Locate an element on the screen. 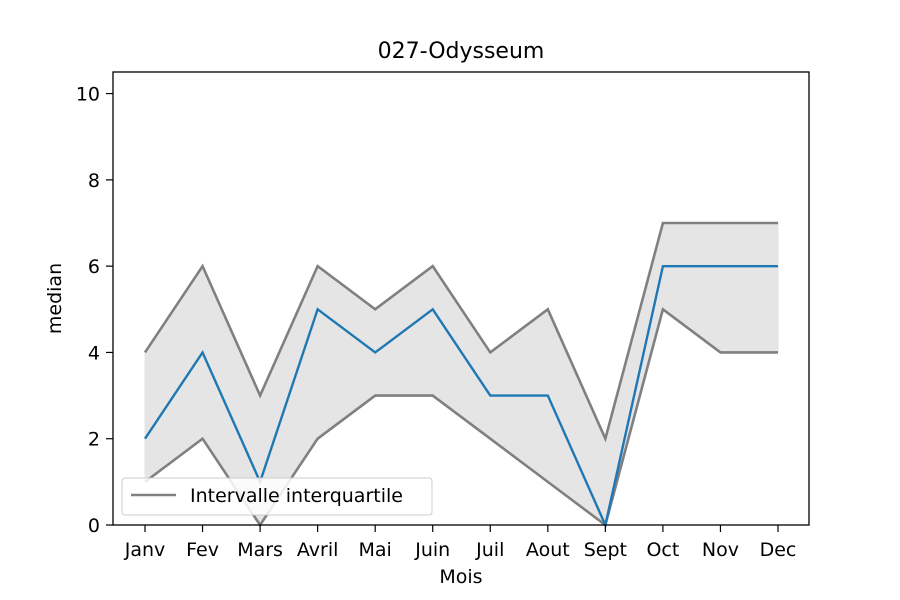 This screenshot has width=900, height=600. x-tick-label: Avril is located at coordinates (318, 550).